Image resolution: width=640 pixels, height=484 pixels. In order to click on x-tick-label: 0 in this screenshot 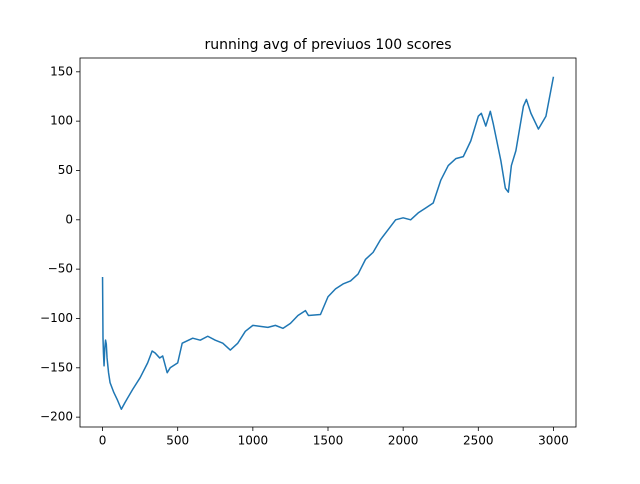, I will do `click(103, 441)`.